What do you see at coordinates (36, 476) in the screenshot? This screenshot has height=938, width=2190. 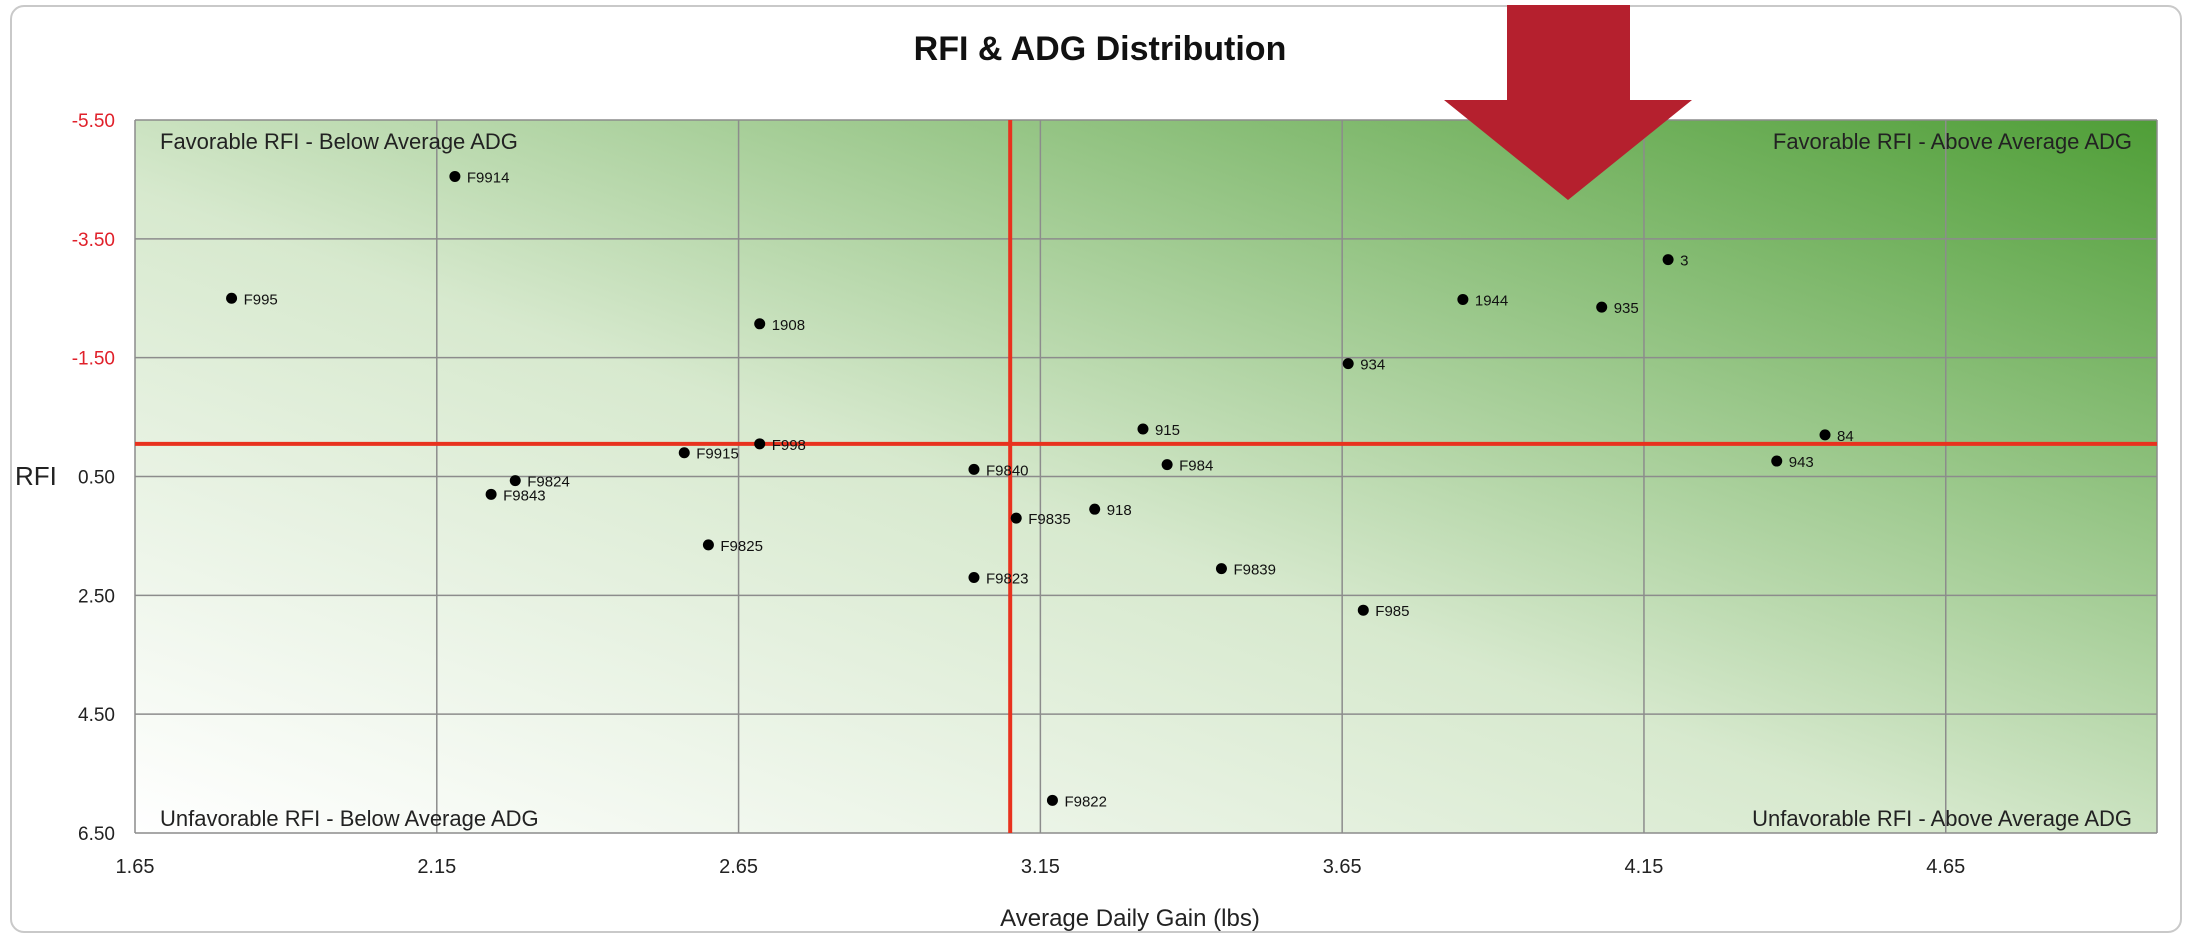 I see `y-axis-label: RFI` at bounding box center [36, 476].